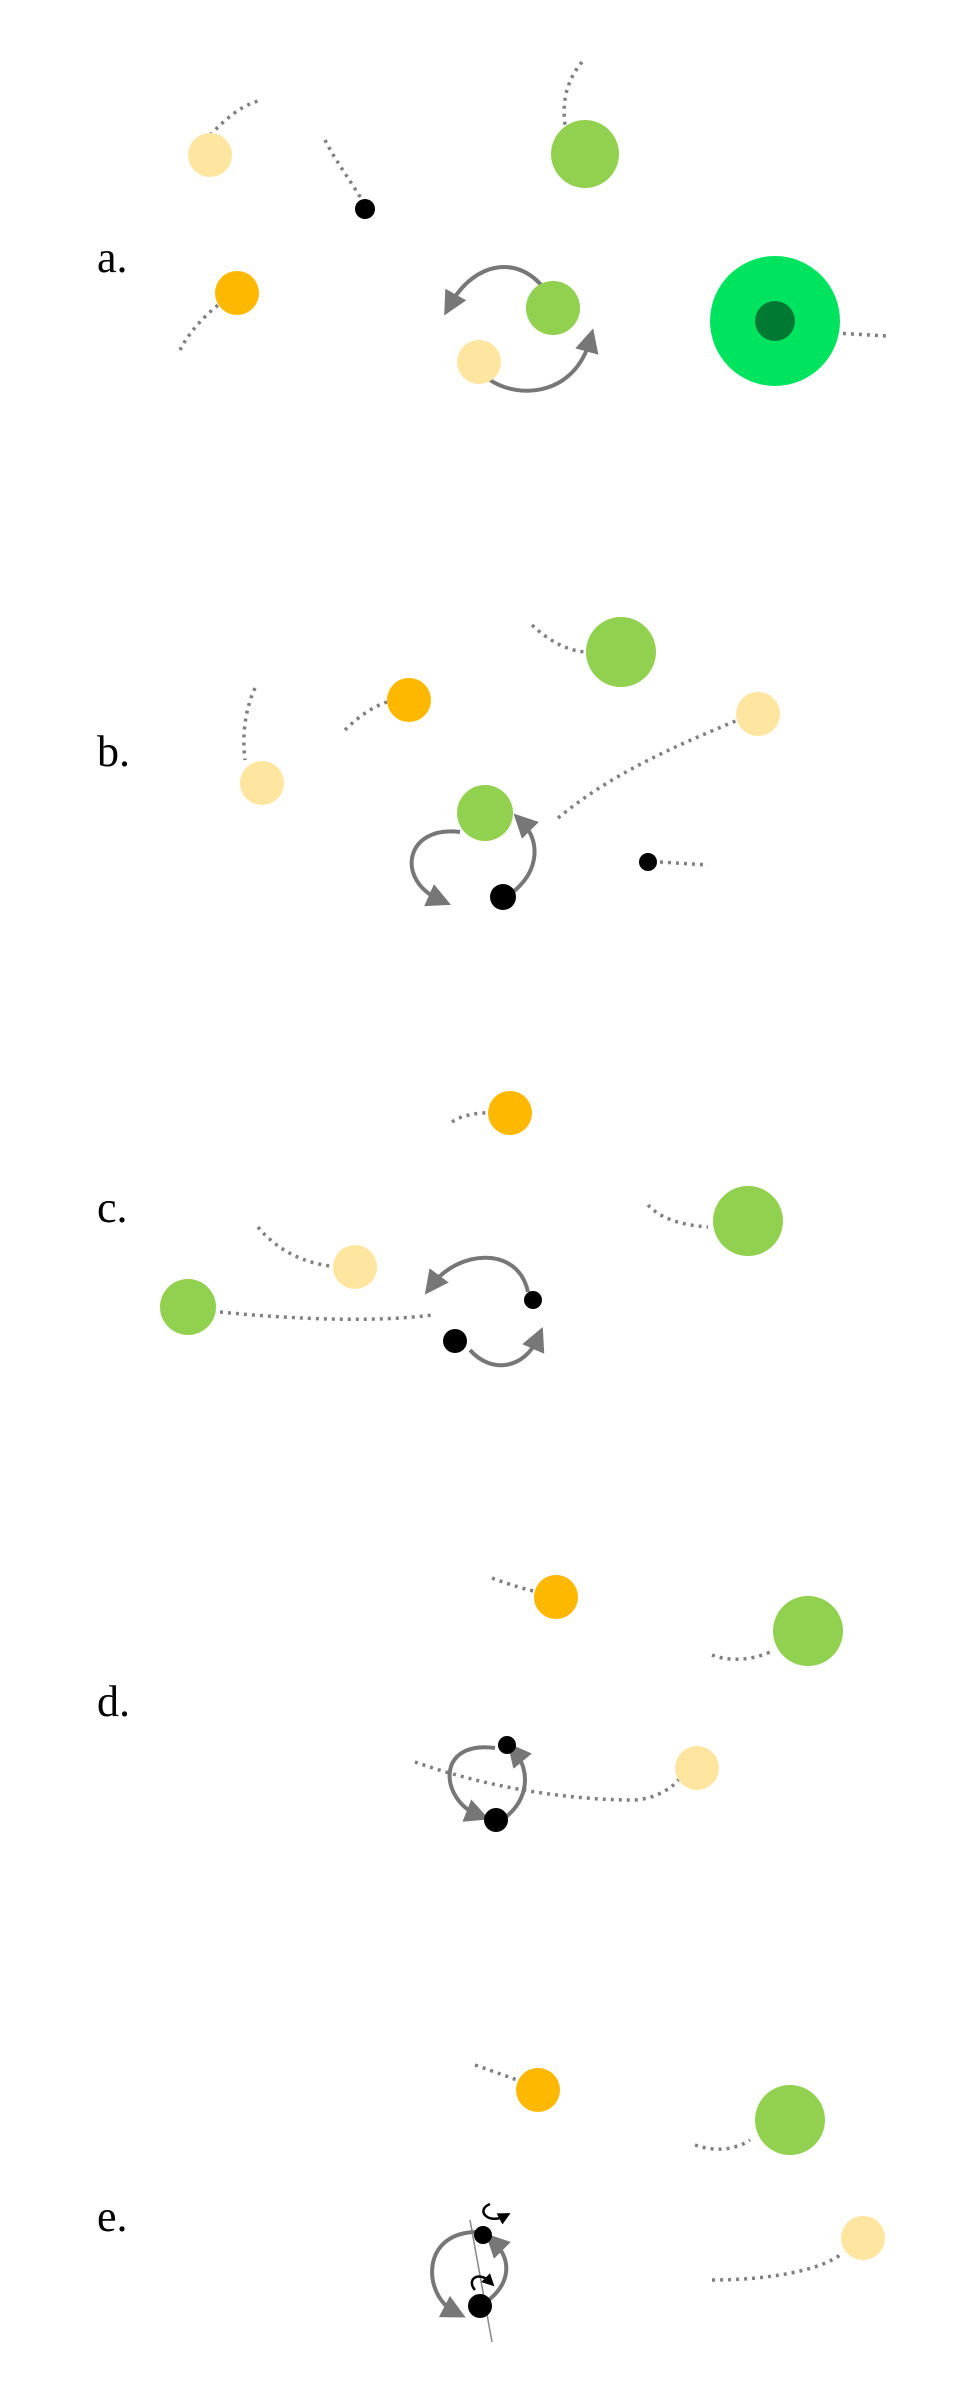  Describe the element at coordinates (112, 257) in the screenshot. I see `panel-label-a: a.` at that location.